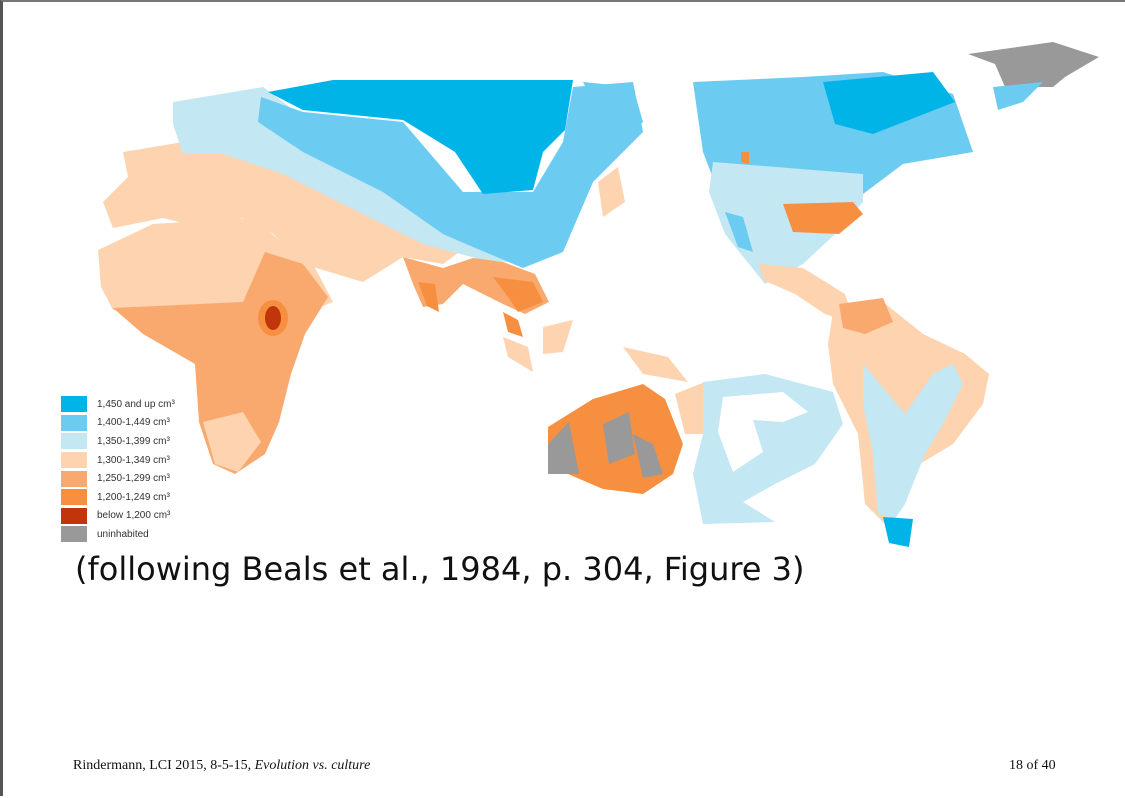 This screenshot has width=1125, height=798. Describe the element at coordinates (133, 497) in the screenshot. I see `legend-label: 1,200-1,249 cm³` at that location.